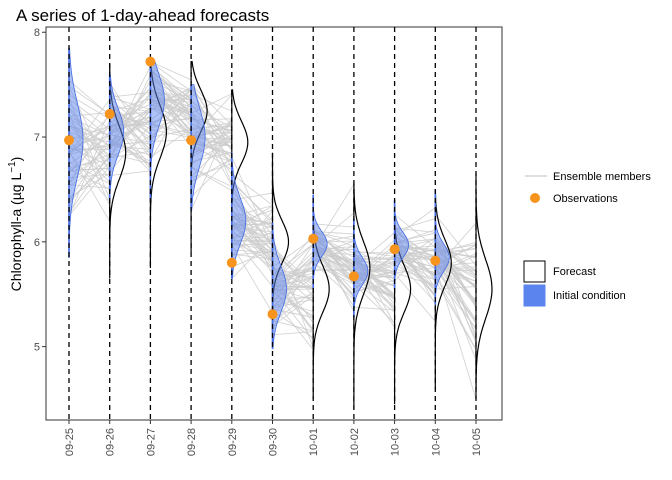 The width and height of the screenshot is (672, 480). What do you see at coordinates (142, 15) in the screenshot?
I see `chart-title: A series of 1-day-ahead forecasts` at bounding box center [142, 15].